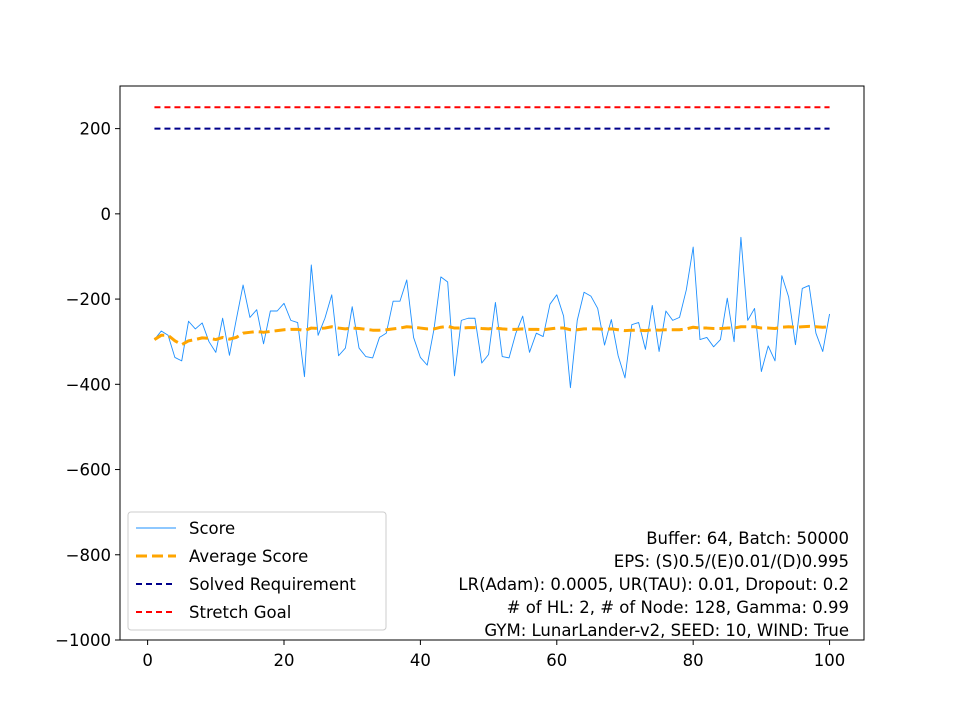  What do you see at coordinates (420, 660) in the screenshot?
I see `x-tick-label: 40` at bounding box center [420, 660].